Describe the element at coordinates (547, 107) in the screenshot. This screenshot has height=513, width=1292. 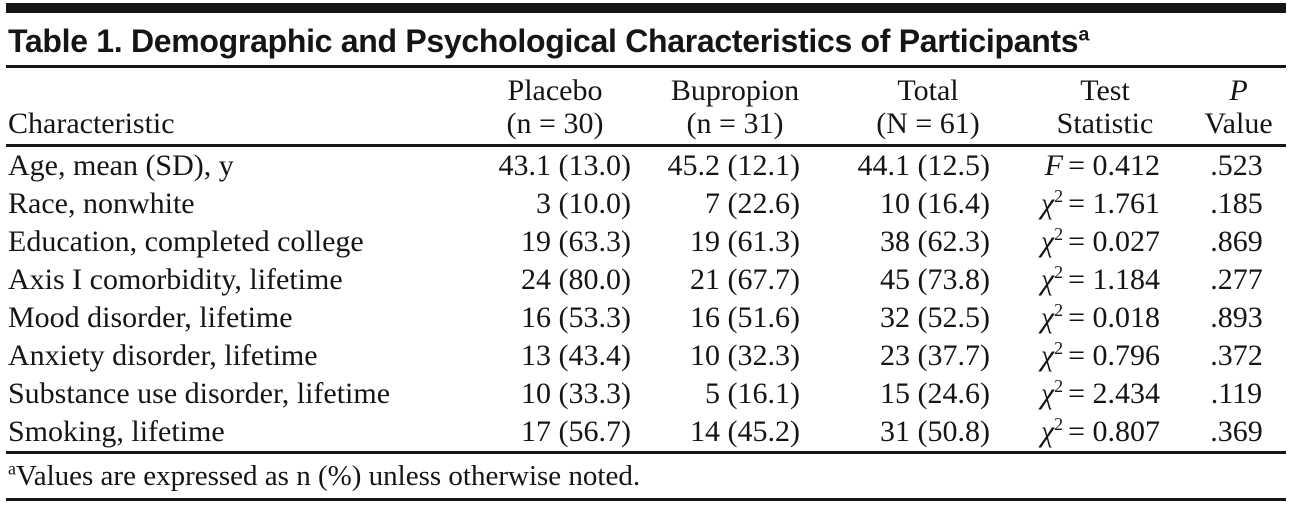
I see `col-header-placebo: Placebo (n = 30)` at that location.